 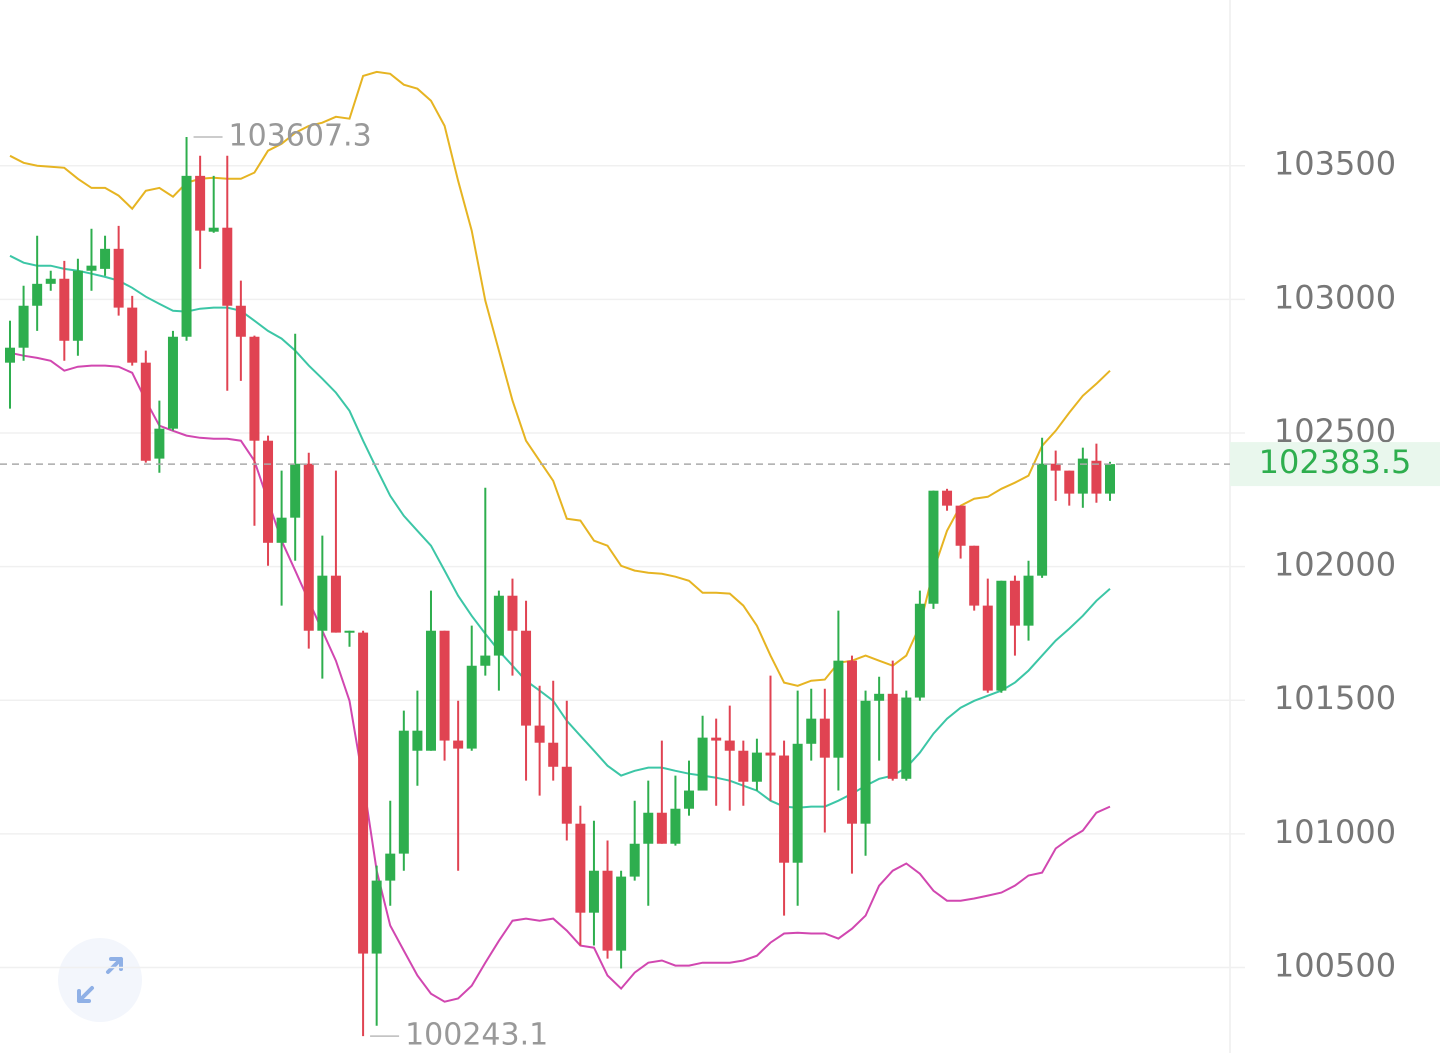 I want to click on expand-button-bg, so click(x=100, y=980).